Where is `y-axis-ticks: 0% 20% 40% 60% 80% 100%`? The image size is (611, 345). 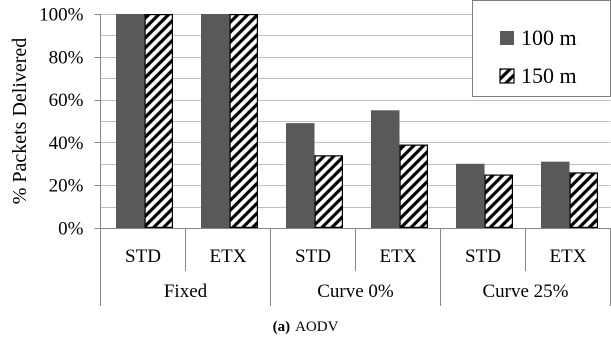
y-axis-ticks: 0% 20% 40% 60% 80% 100% is located at coordinates (70, 122).